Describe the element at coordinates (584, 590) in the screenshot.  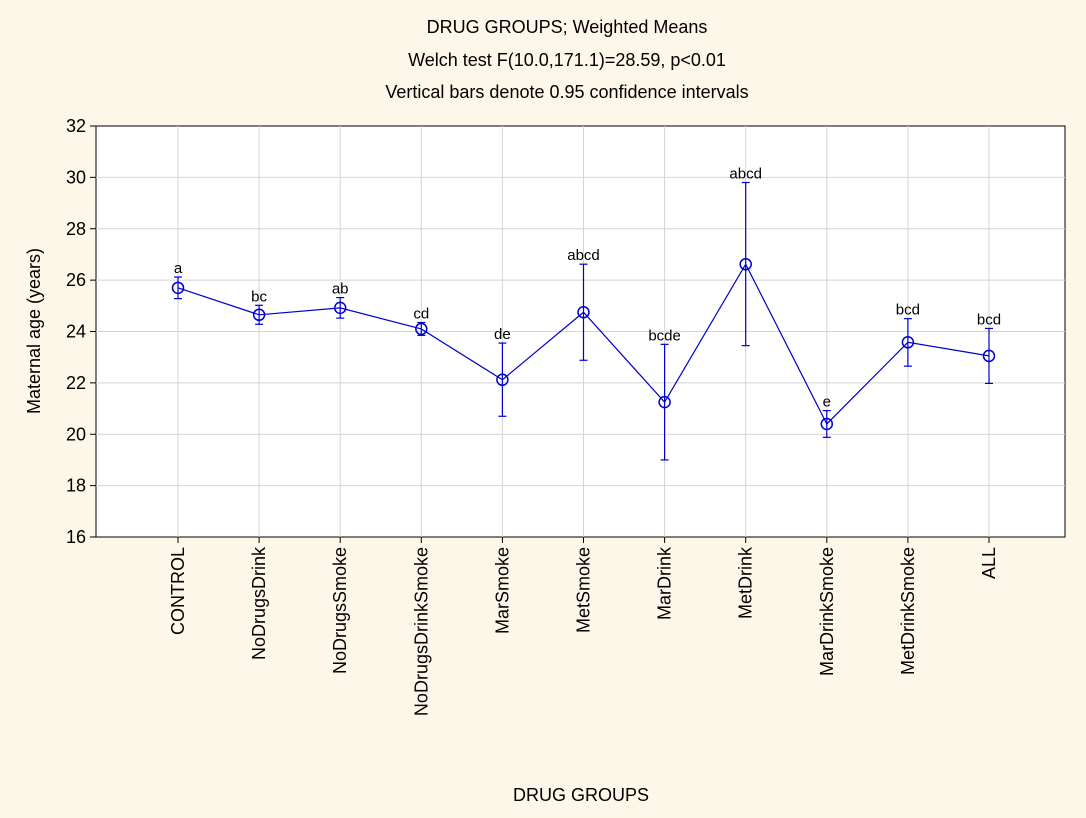
I see `x-category-label: MetSmoke` at that location.